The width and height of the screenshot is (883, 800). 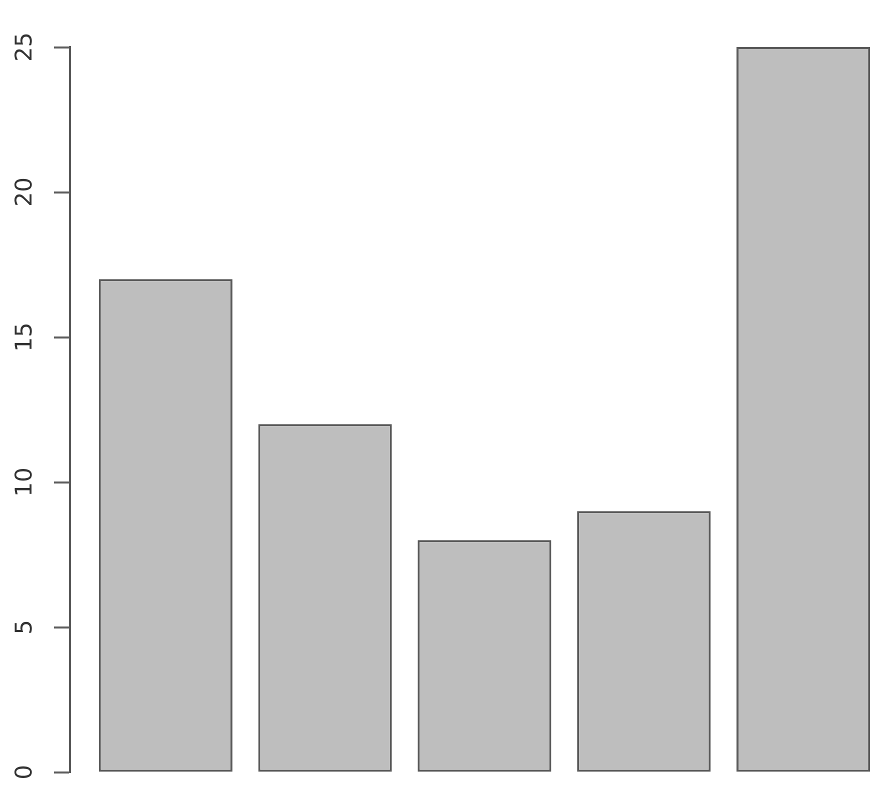 What do you see at coordinates (24, 192) in the screenshot?
I see `y-tick-label: 20` at bounding box center [24, 192].